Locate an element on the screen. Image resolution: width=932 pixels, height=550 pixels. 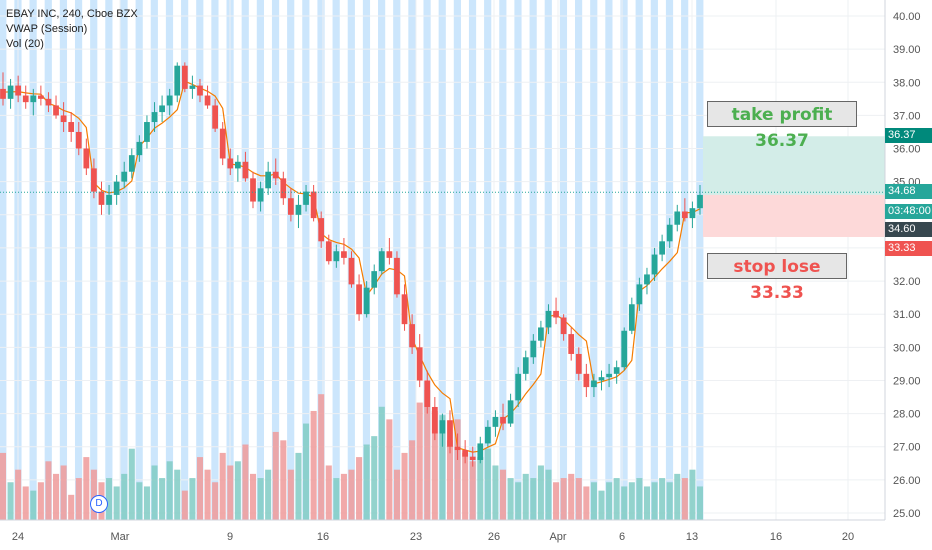
y-tick-label: 40.00 is located at coordinates (907, 17).